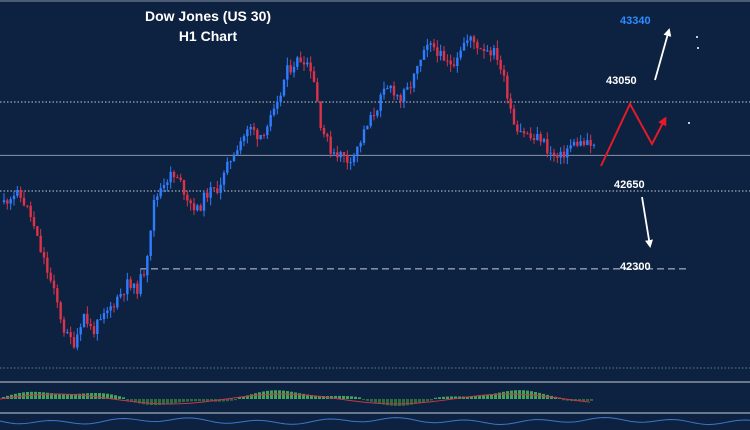 The height and width of the screenshot is (430, 750). I want to click on oscillator-signal-line, so click(295, 399).